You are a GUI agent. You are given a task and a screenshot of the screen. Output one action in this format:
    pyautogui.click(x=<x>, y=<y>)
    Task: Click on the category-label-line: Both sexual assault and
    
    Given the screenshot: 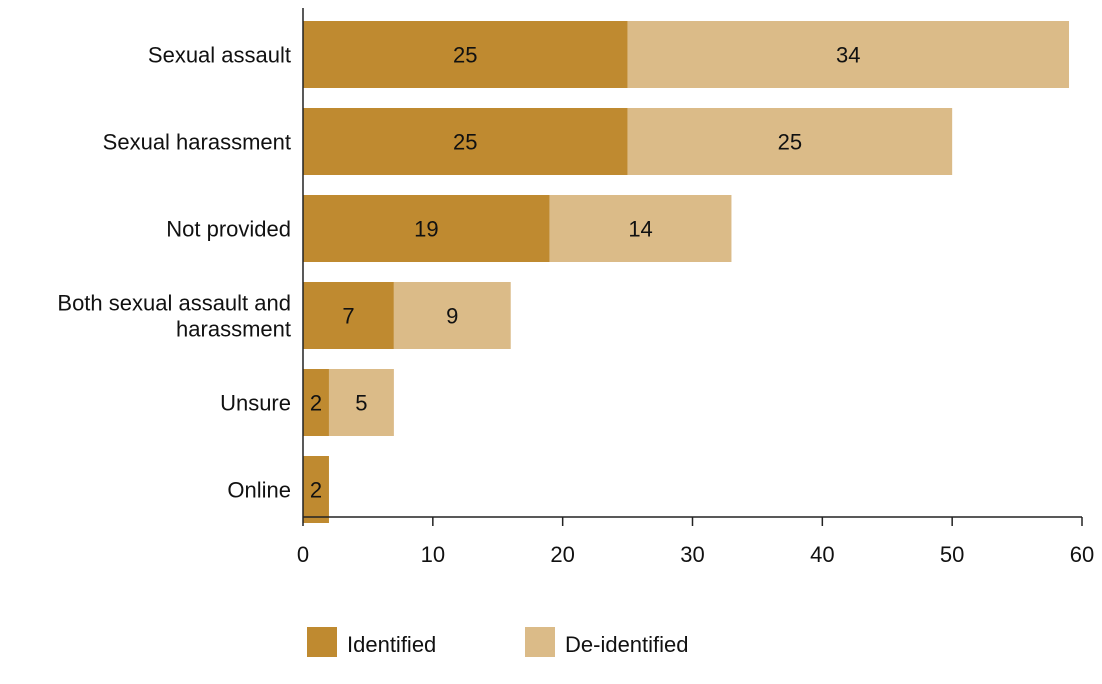 What is the action you would take?
    pyautogui.click(x=174, y=303)
    